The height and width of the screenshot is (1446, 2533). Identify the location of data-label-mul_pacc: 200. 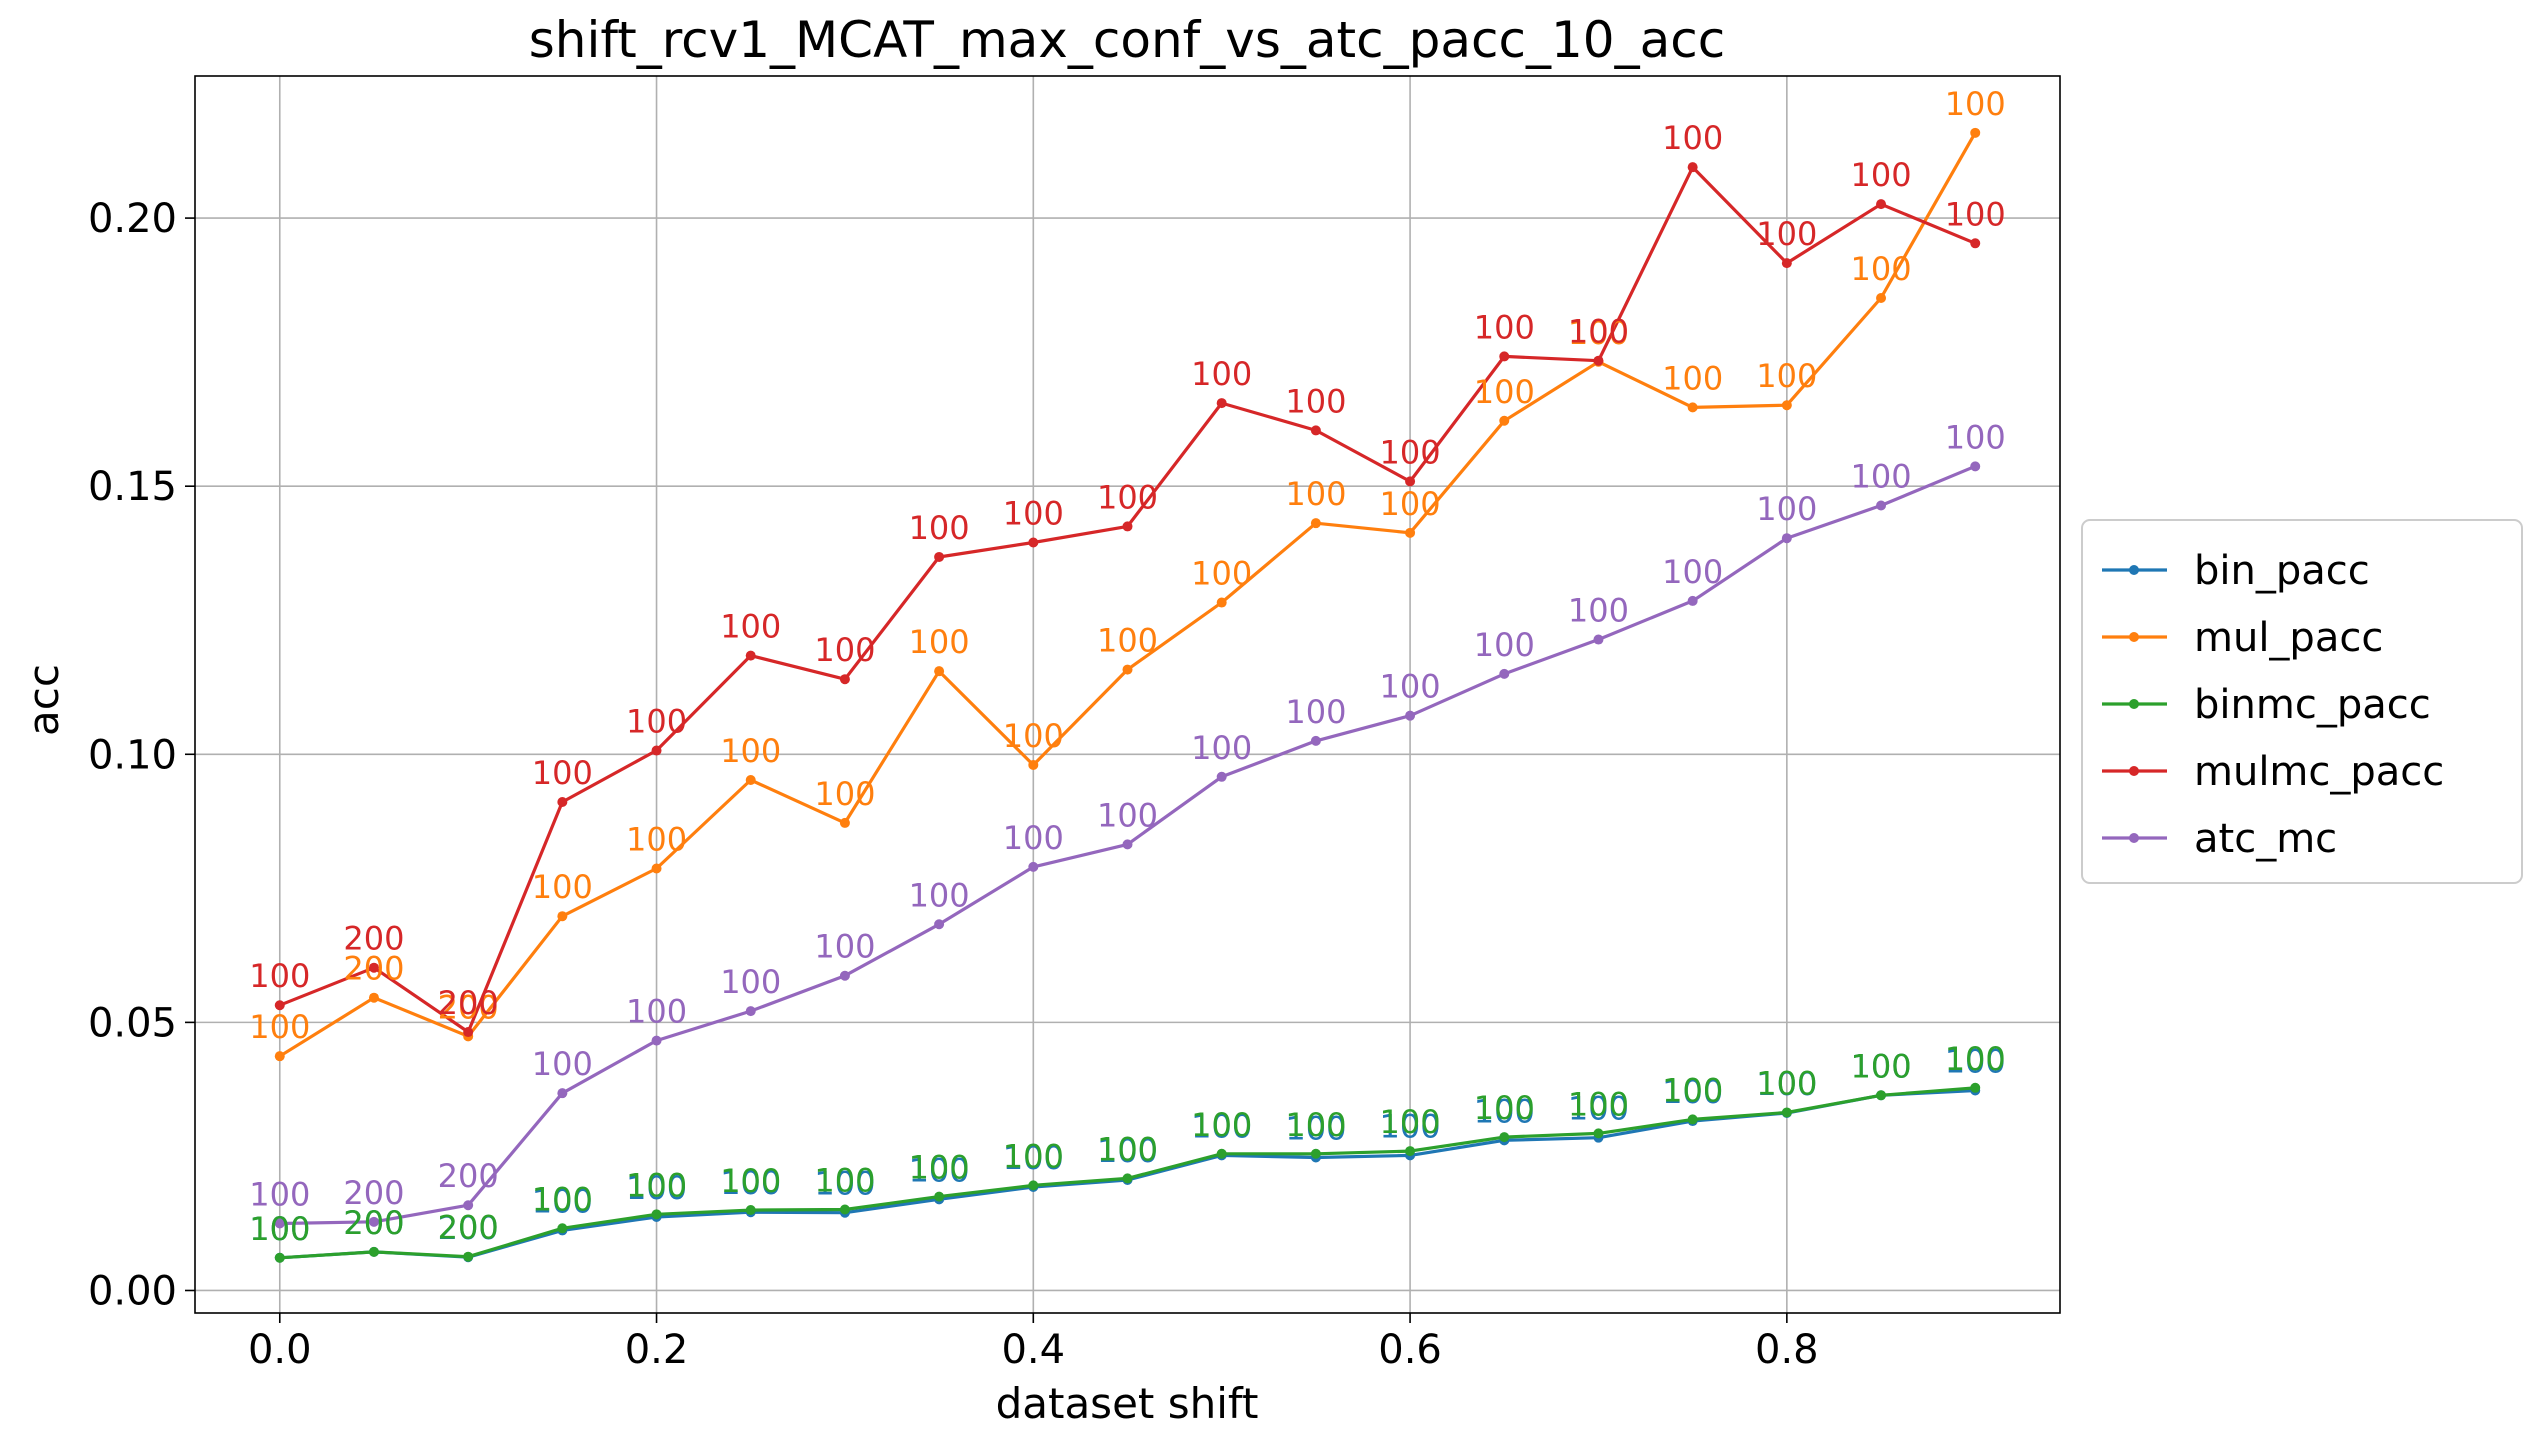
(468, 1007).